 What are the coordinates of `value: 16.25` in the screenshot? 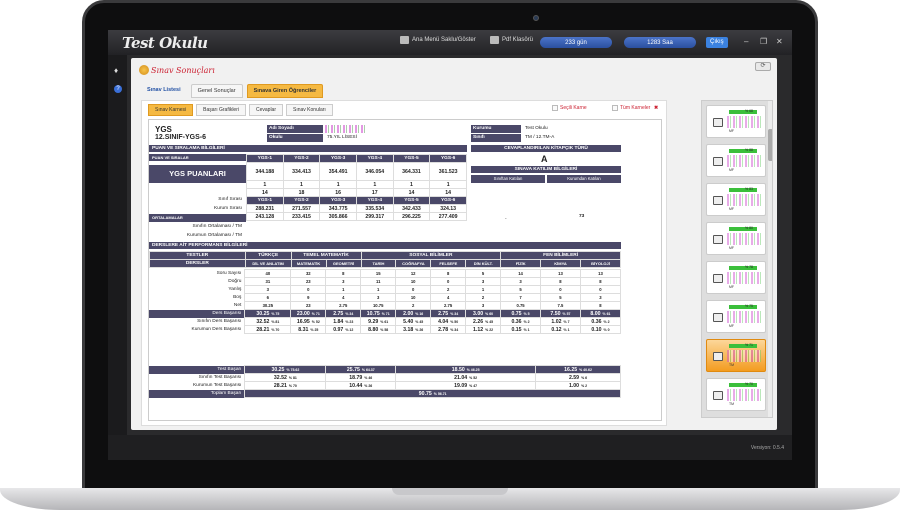 It's located at (571, 369).